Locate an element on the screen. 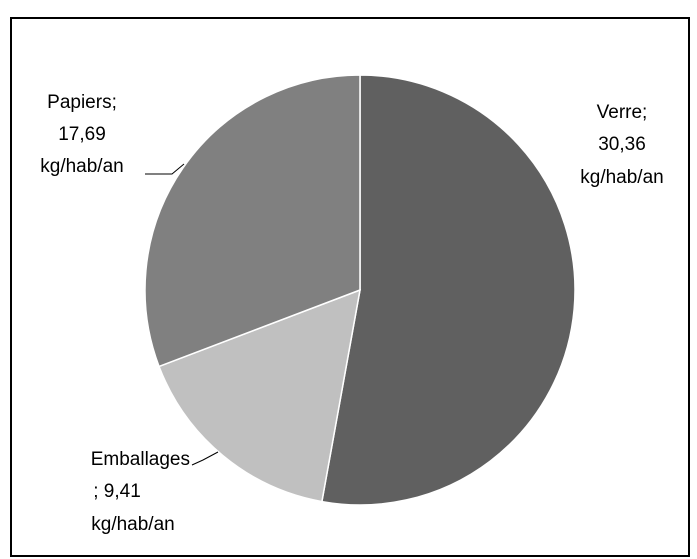 The height and width of the screenshot is (559, 697). pie-slice is located at coordinates (259, 395).